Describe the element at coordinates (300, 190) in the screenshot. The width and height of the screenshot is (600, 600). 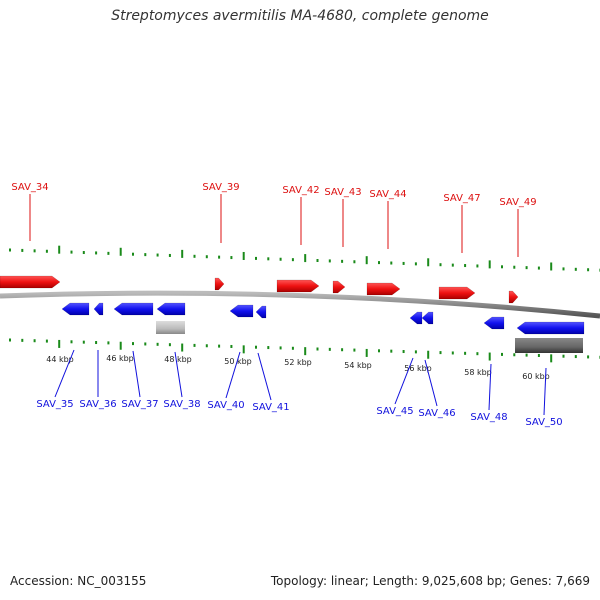
I see `forward-gene-label: SAV_42` at that location.